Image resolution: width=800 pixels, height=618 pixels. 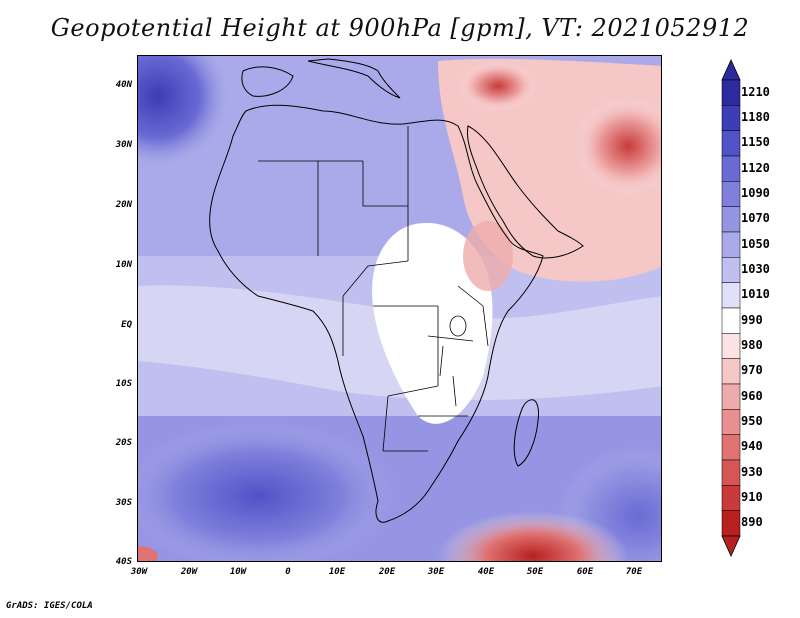 What do you see at coordinates (755, 294) in the screenshot?
I see `colorbar-level-label: 1010` at bounding box center [755, 294].